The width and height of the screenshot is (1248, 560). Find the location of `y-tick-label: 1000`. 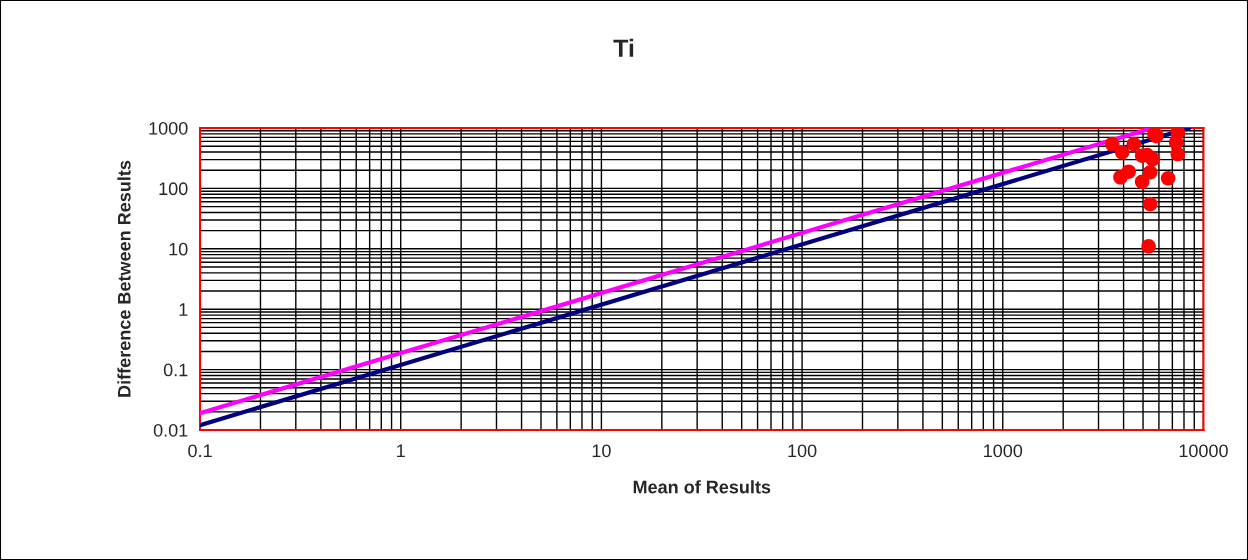

y-tick-label: 1000 is located at coordinates (168, 128).